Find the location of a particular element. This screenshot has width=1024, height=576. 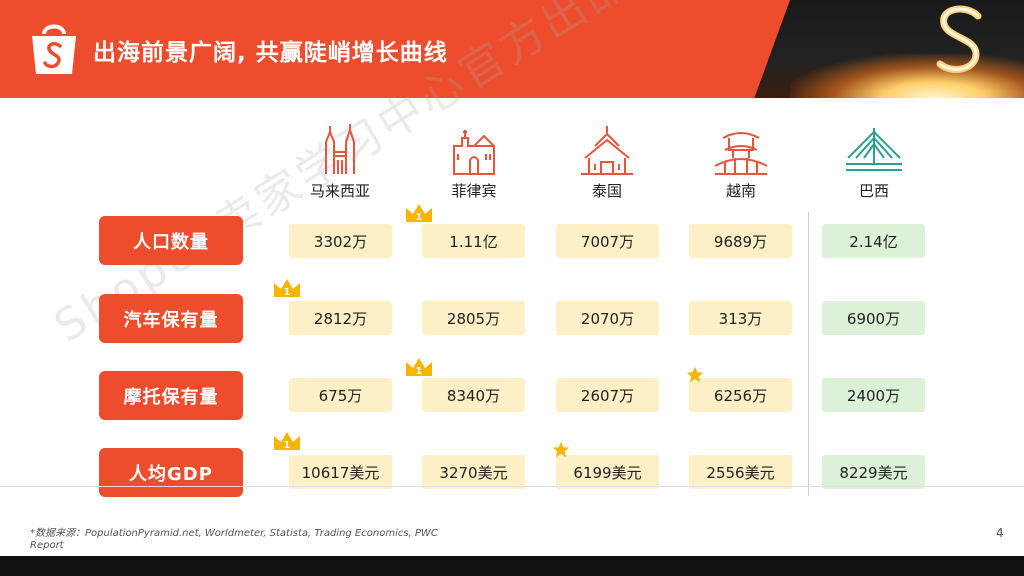

country-name: 菲律宾 is located at coordinates (474, 191).